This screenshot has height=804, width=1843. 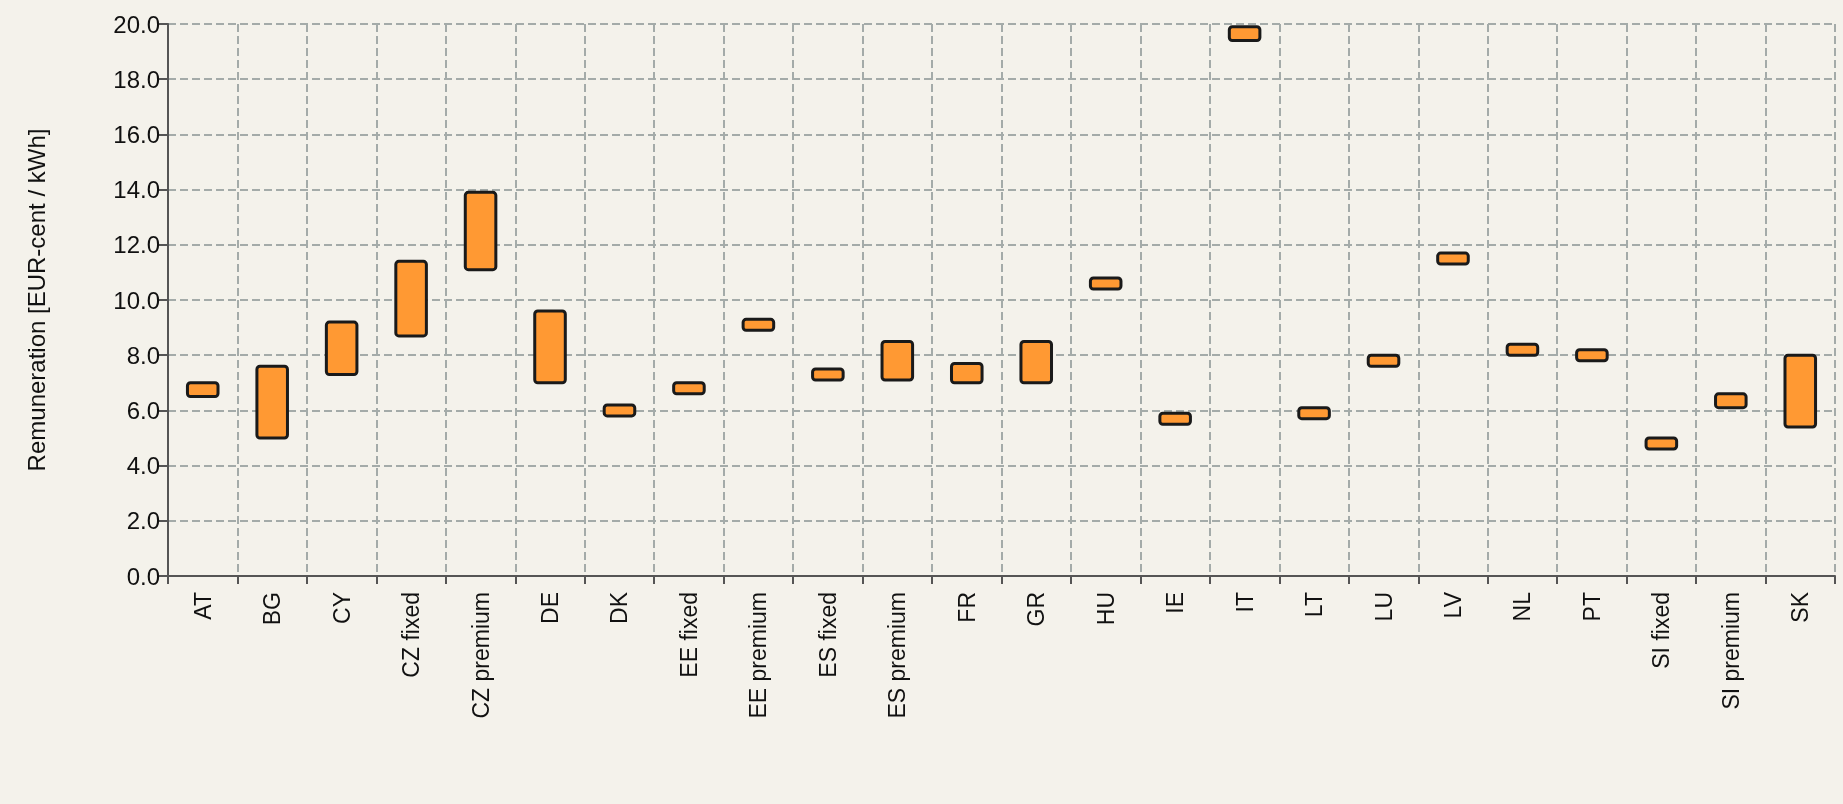 I want to click on y-tick-label: 14.0, so click(x=136, y=190).